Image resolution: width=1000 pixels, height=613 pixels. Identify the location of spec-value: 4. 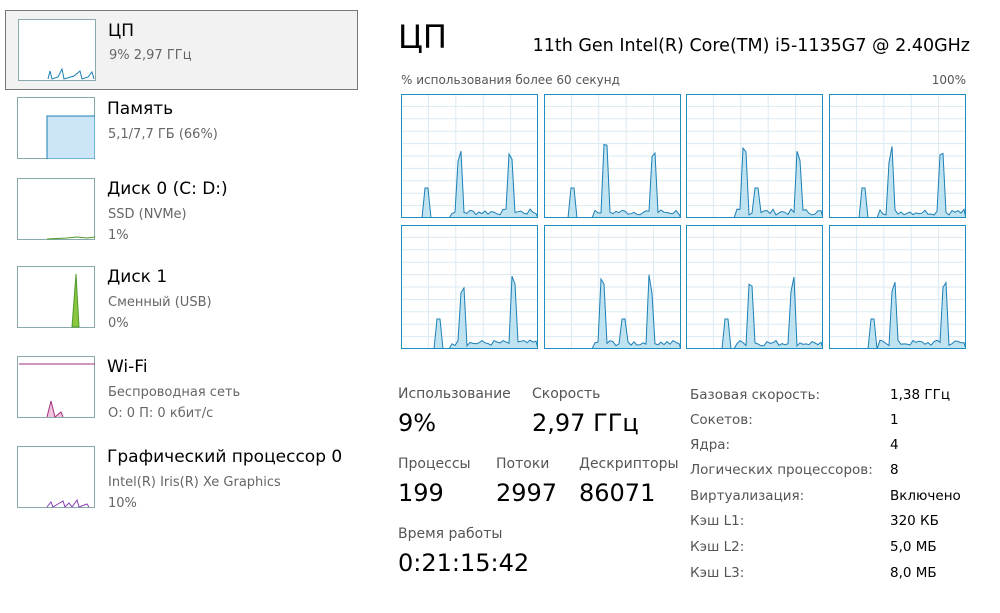
(894, 445).